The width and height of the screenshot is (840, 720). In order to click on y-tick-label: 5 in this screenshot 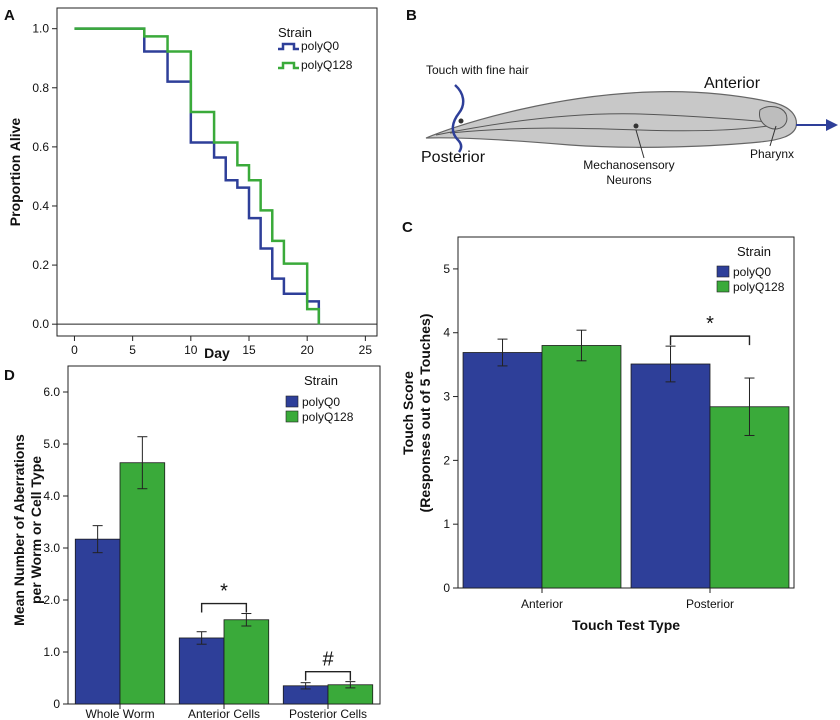, I will do `click(446, 269)`.